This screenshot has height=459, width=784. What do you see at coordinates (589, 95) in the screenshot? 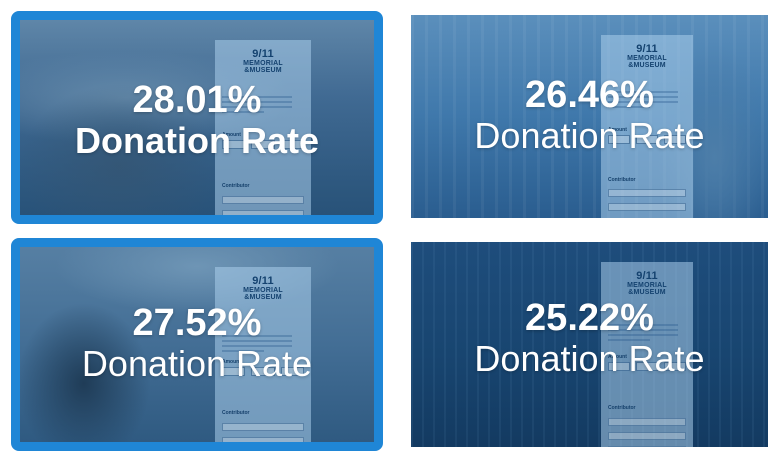
I see `donation-rate-value: 26.46%` at bounding box center [589, 95].